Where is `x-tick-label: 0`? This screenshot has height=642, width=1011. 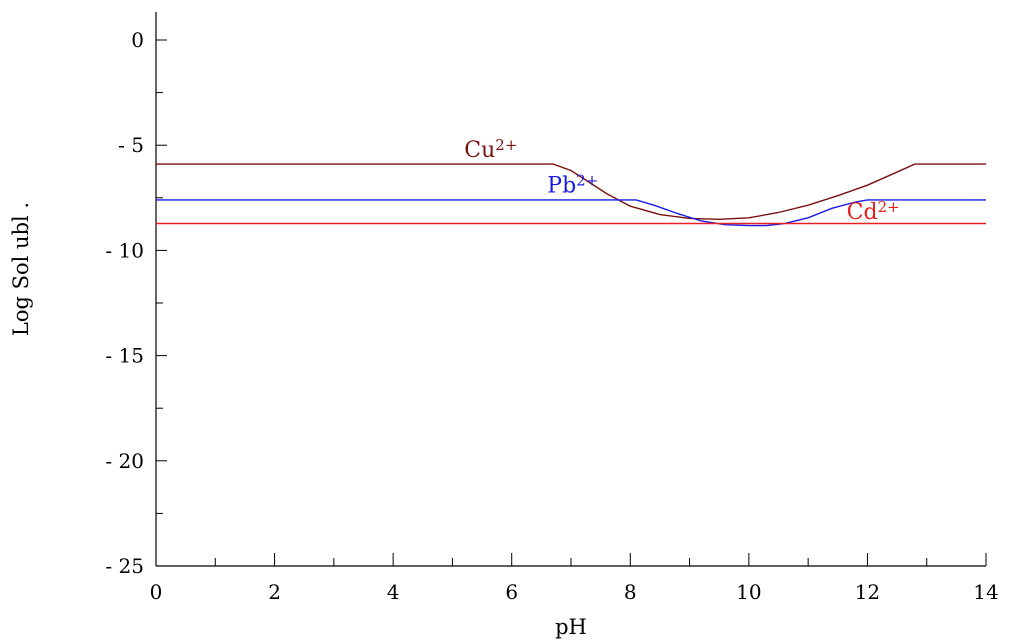
x-tick-label: 0 is located at coordinates (156, 592).